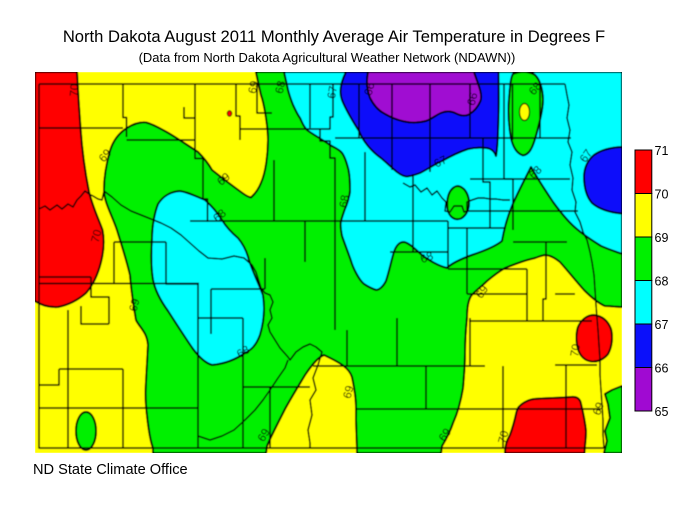 The image size is (700, 528). Describe the element at coordinates (662, 151) in the screenshot. I see `svg-text: 71` at that location.